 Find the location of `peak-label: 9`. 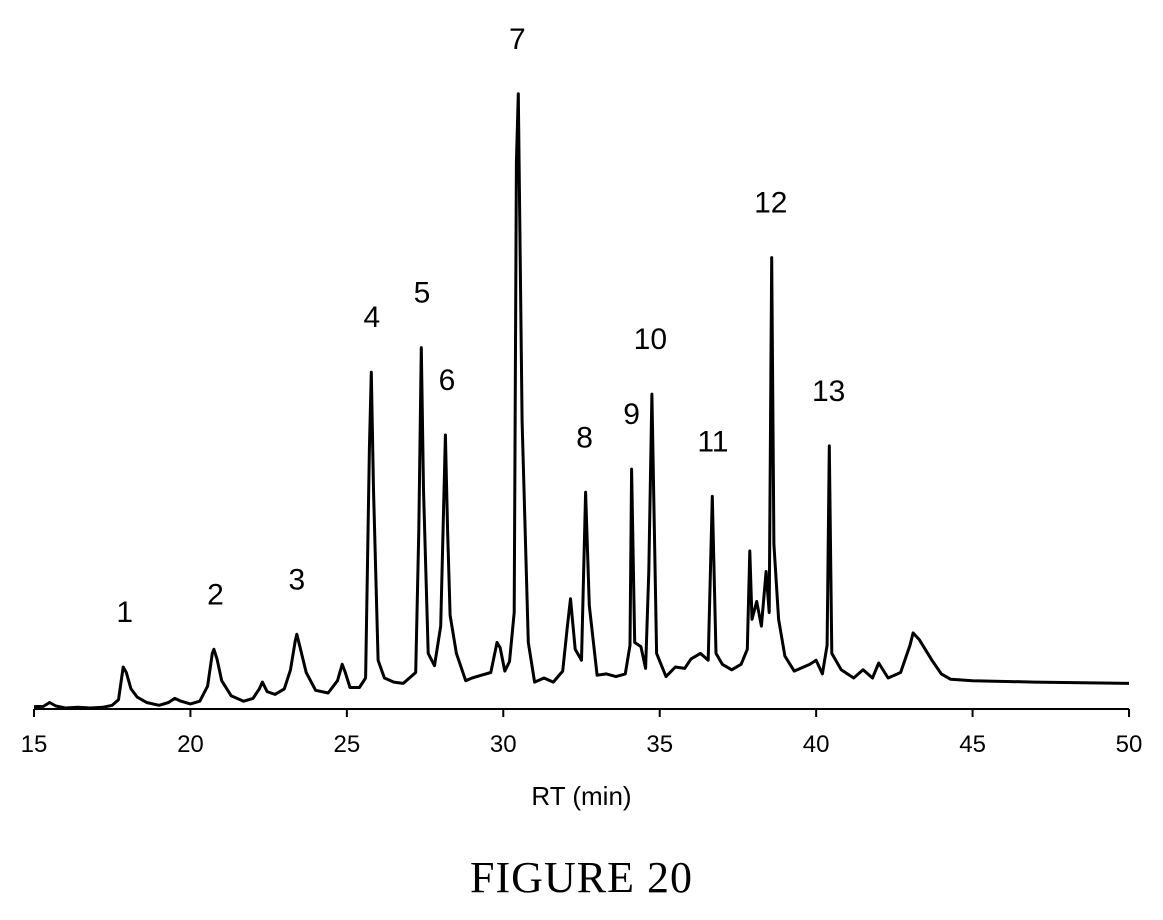

peak-label: 9 is located at coordinates (631, 414).